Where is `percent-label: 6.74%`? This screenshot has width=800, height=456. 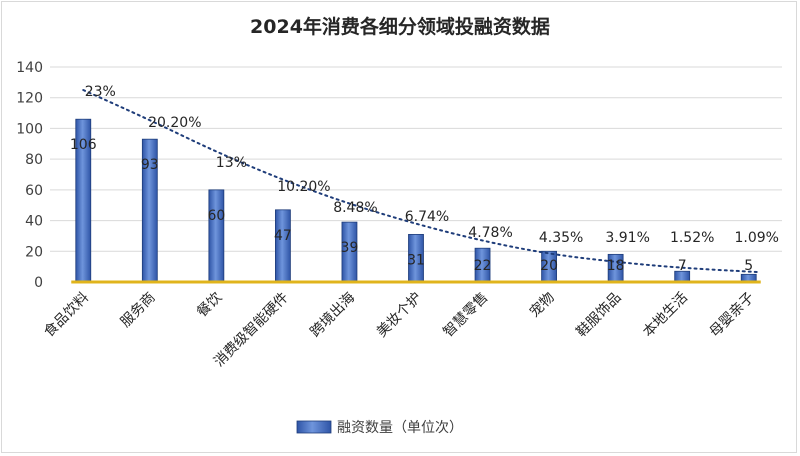 percent-label: 6.74% is located at coordinates (427, 217).